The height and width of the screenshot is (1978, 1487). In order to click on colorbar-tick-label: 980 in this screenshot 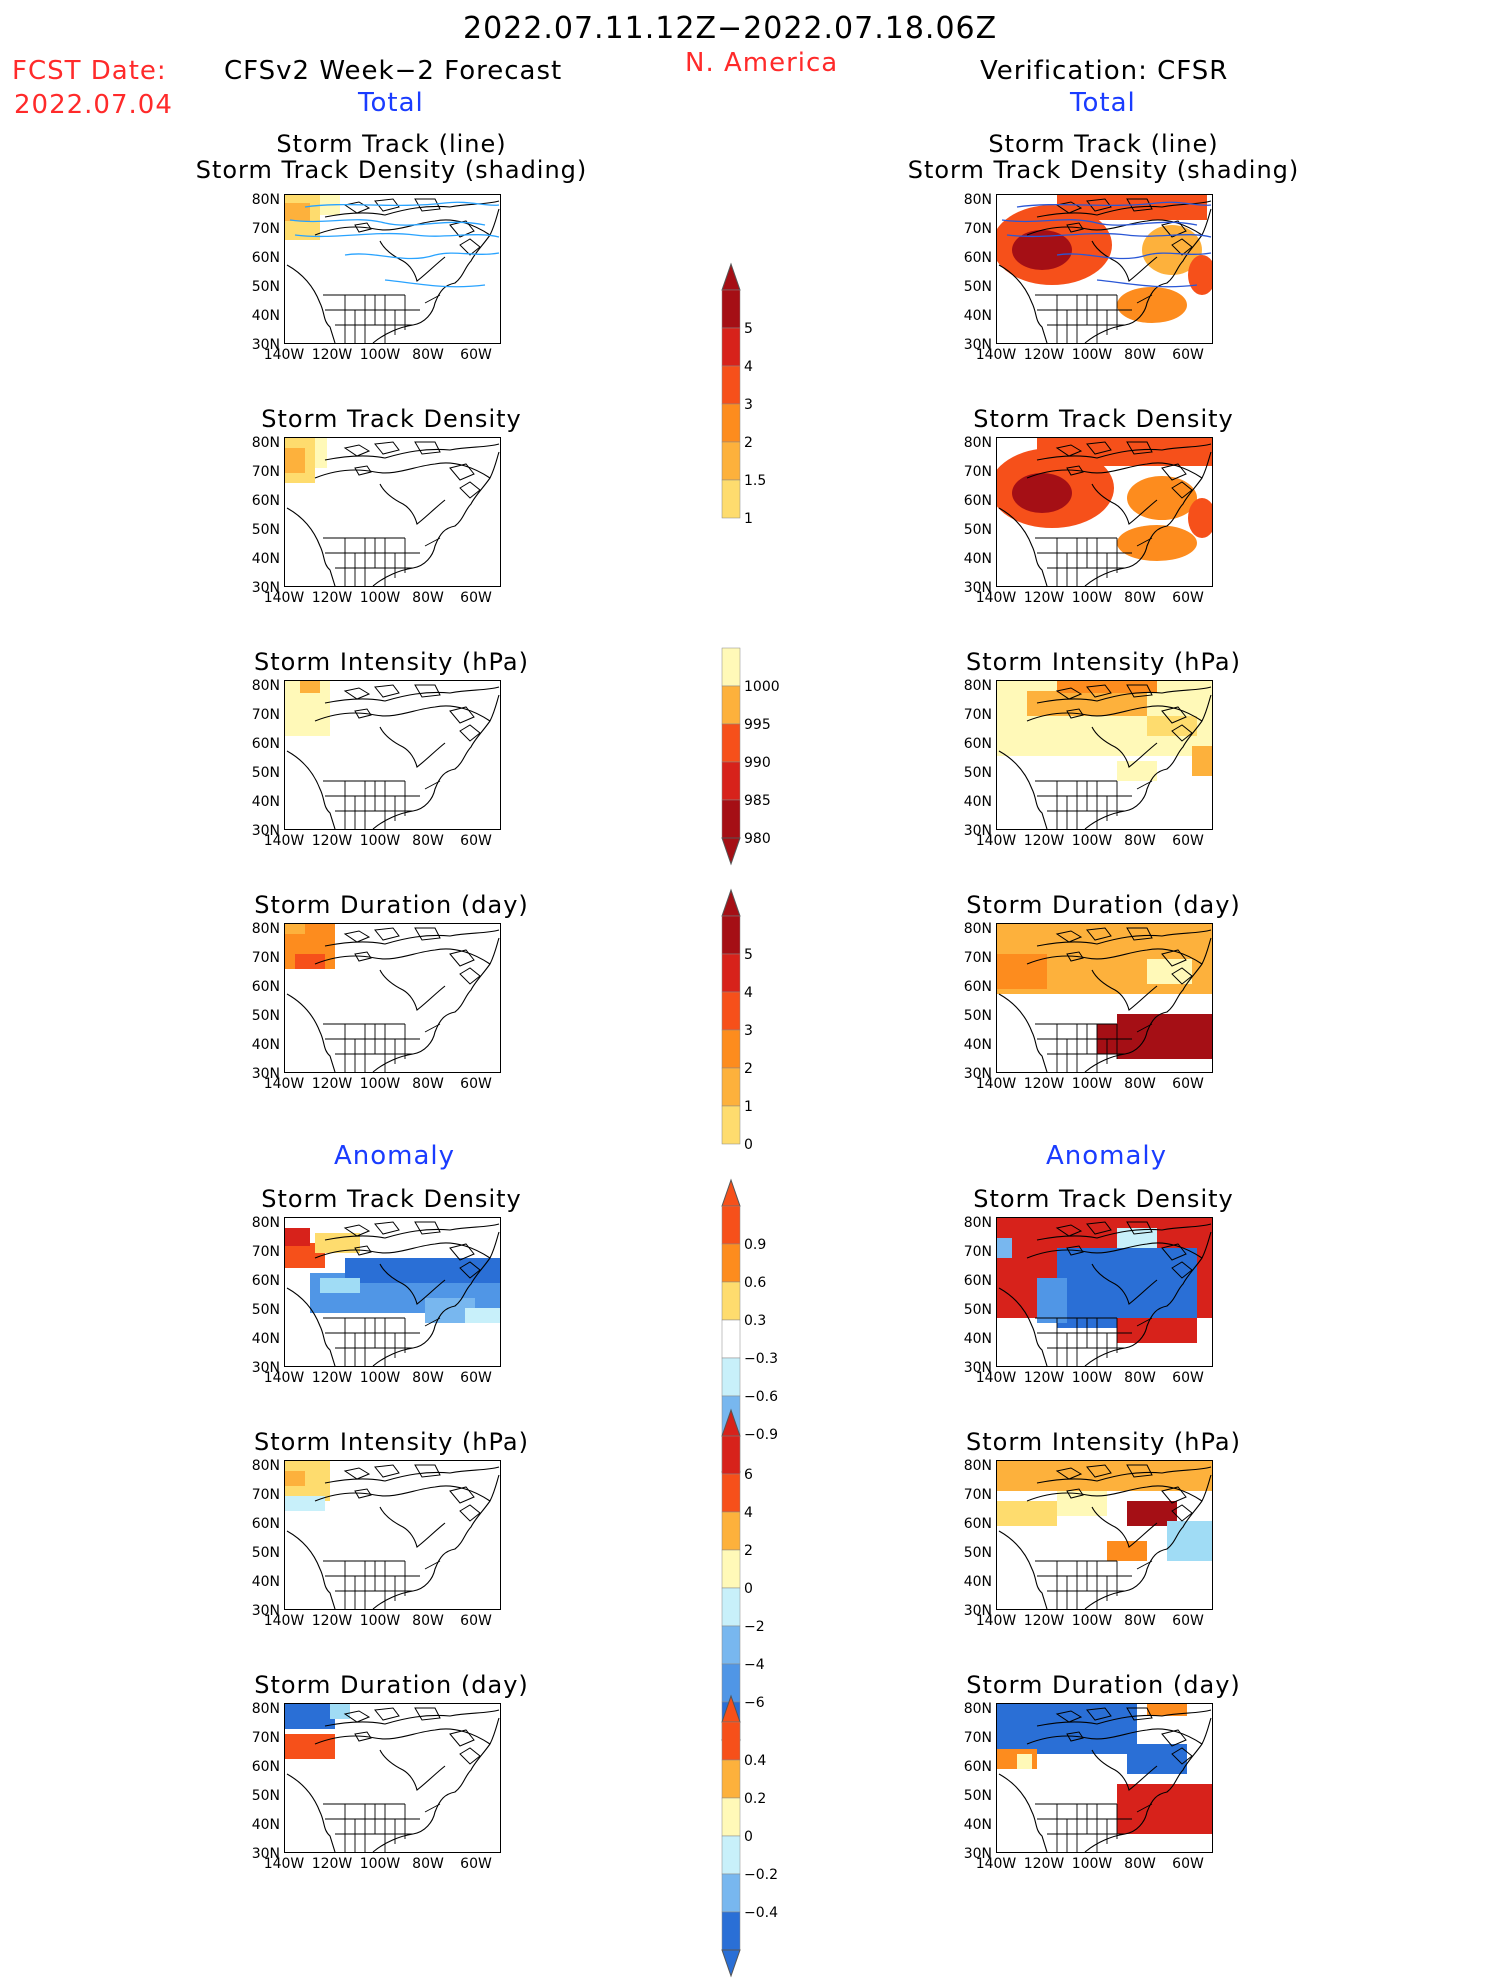, I will do `click(757, 839)`.